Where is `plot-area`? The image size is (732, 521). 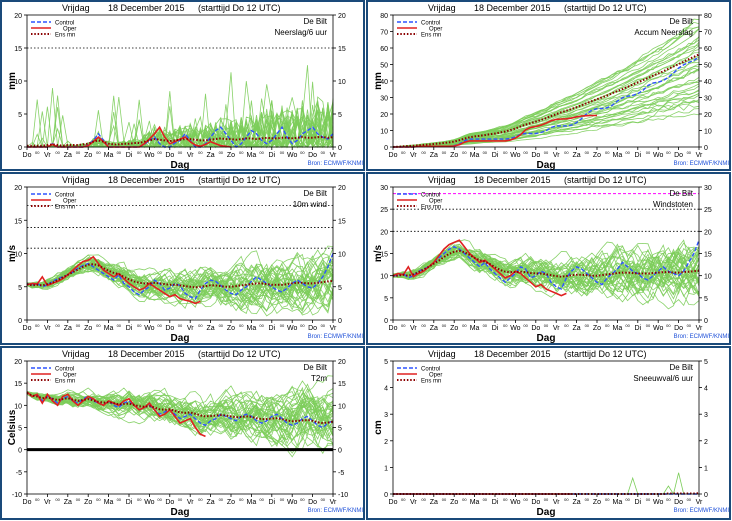
plot-area is located at coordinates (546, 427).